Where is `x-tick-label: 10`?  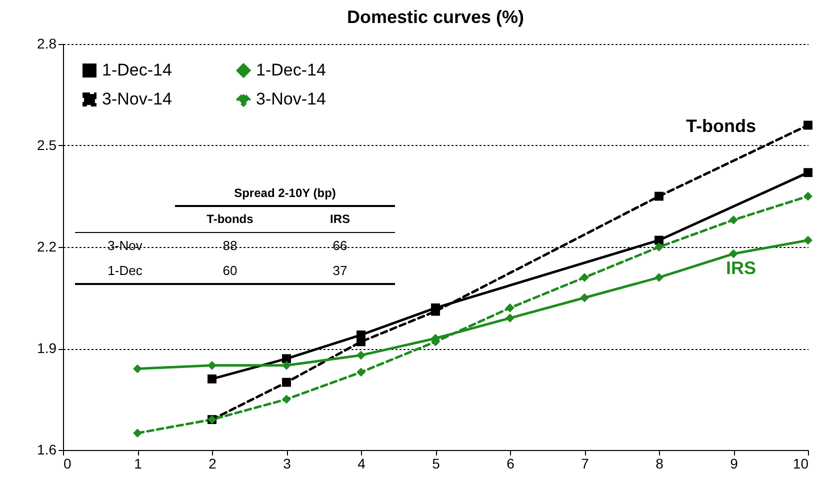
x-tick-label: 10 is located at coordinates (800, 464).